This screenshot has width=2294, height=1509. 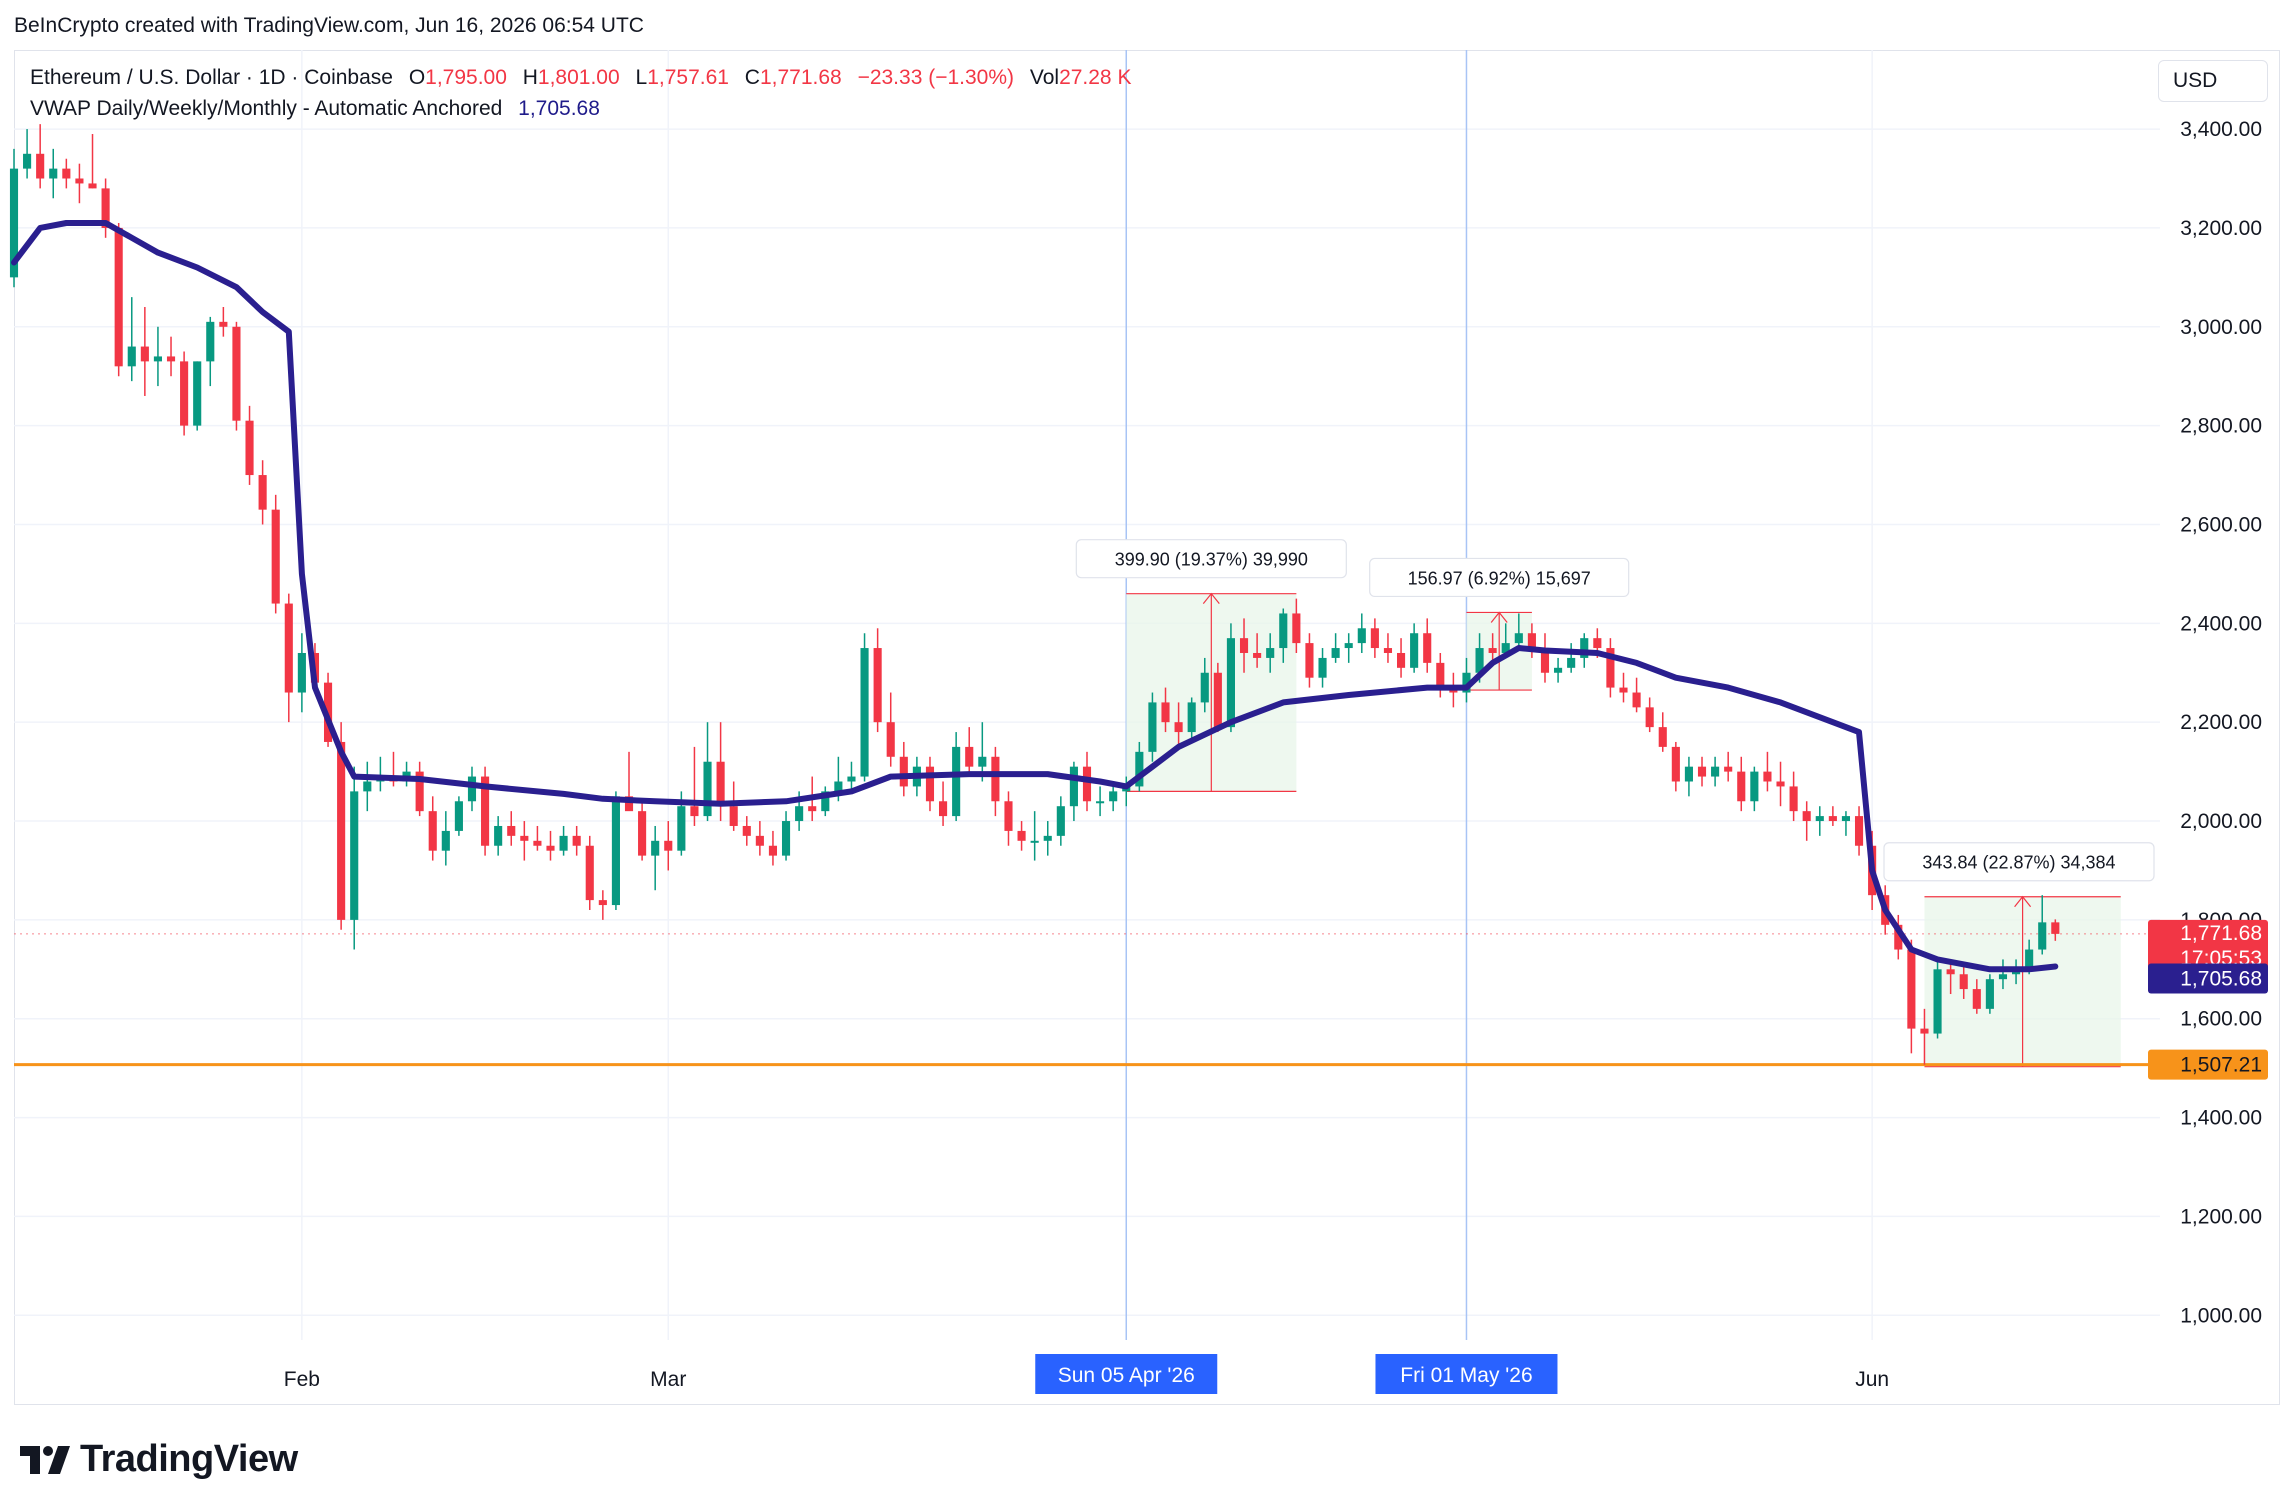 What do you see at coordinates (1466, 1375) in the screenshot?
I see `crosshair-date-label: Fri 01 May '26` at bounding box center [1466, 1375].